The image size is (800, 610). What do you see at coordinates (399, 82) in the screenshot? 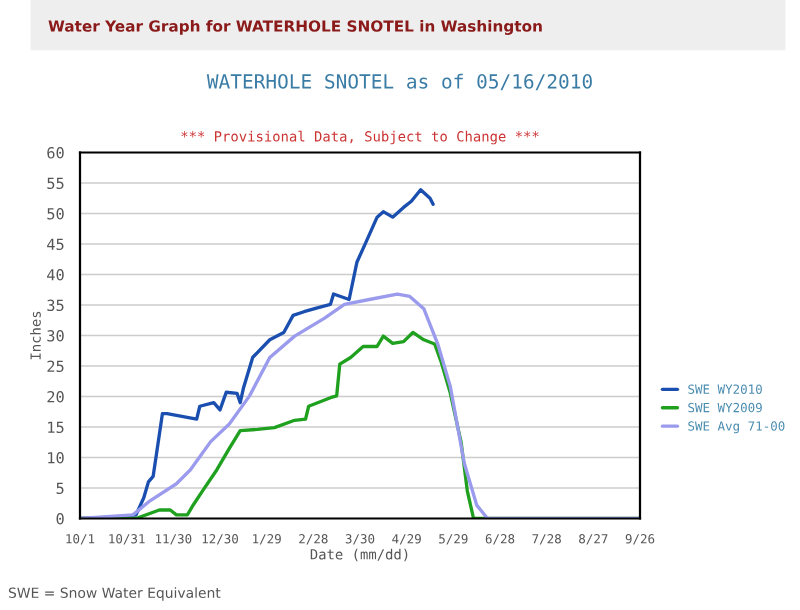
I see `chart-title: WATERHOLE SNOTEL as of 05/16/2010` at bounding box center [399, 82].